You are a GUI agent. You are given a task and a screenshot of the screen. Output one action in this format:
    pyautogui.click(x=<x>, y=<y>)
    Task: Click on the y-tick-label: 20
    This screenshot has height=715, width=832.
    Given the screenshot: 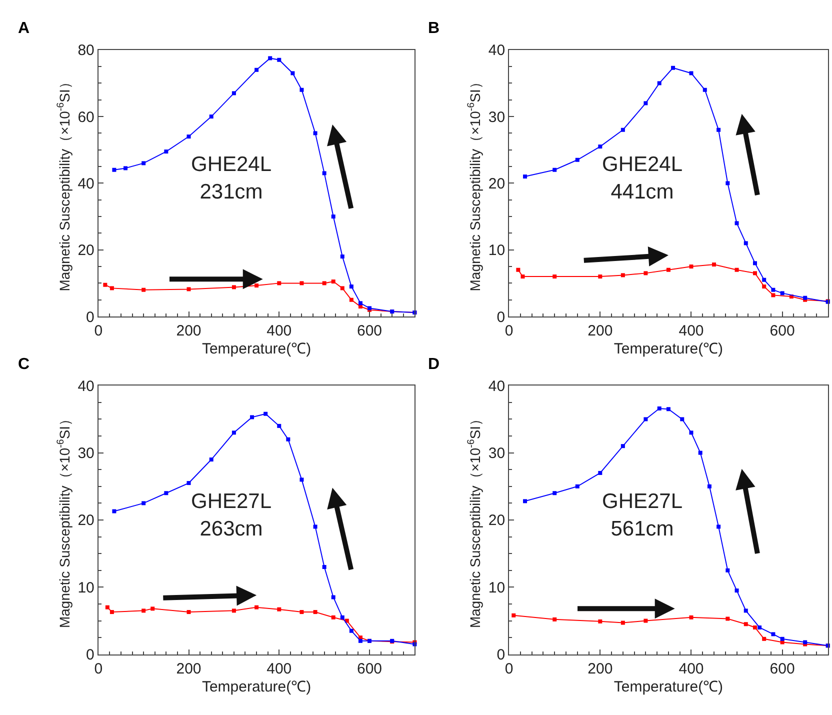 What is the action you would take?
    pyautogui.click(x=497, y=521)
    